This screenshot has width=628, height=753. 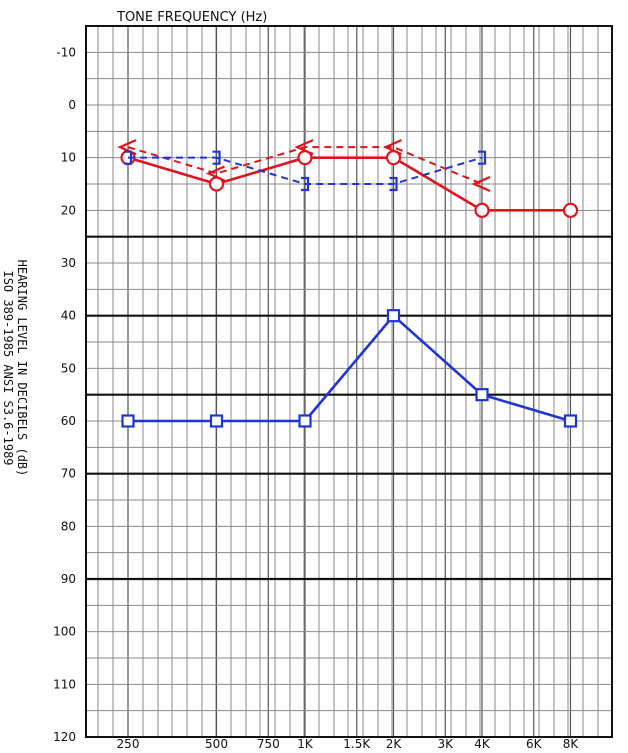 I want to click on y-axis-label-line1: HEARING LEVEL IN DECIBELS (dB), so click(x=22, y=368).